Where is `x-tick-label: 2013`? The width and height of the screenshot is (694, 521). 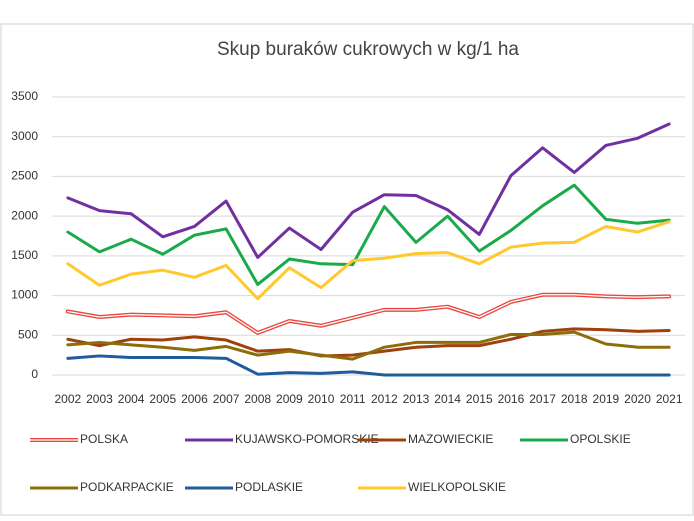 x-tick-label: 2013 is located at coordinates (416, 399).